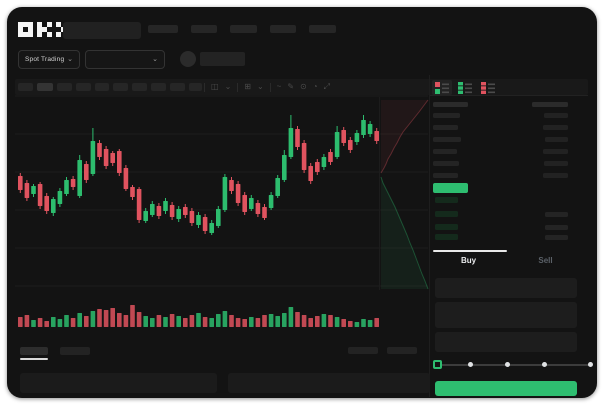 The image size is (603, 405). What do you see at coordinates (509, 95) in the screenshot?
I see `orderbook-divider` at bounding box center [509, 95].